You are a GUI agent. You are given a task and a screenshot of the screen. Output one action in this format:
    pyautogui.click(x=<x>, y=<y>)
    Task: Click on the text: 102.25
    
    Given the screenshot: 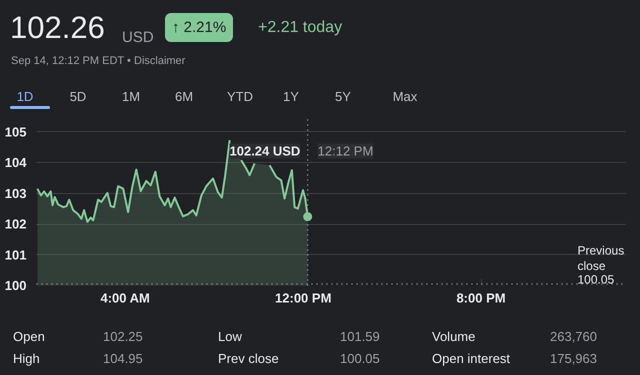 What is the action you would take?
    pyautogui.click(x=123, y=337)
    